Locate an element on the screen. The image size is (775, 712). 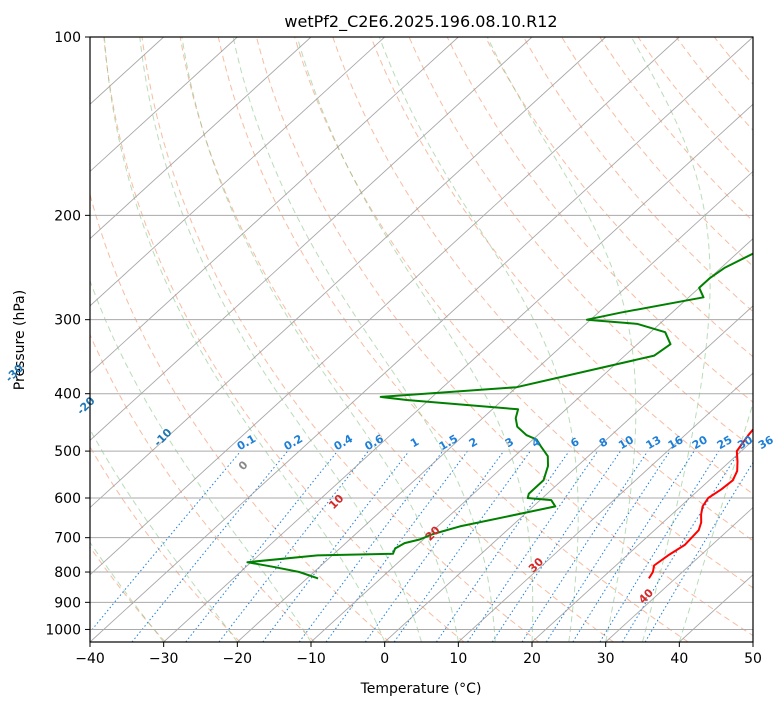
isotherm-line is located at coordinates (764, 339).